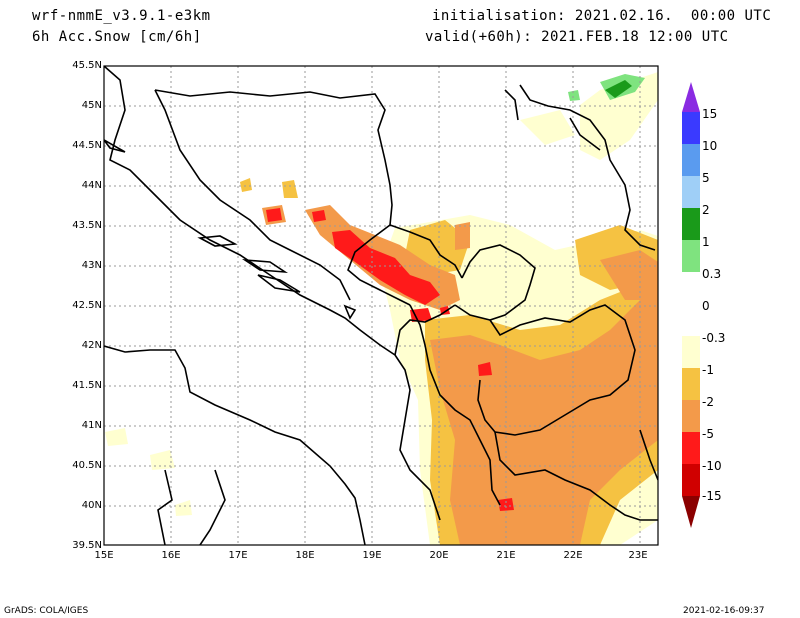 This screenshot has width=800, height=618. What do you see at coordinates (708, 402) in the screenshot?
I see `colorbar-label: -2` at bounding box center [708, 402].